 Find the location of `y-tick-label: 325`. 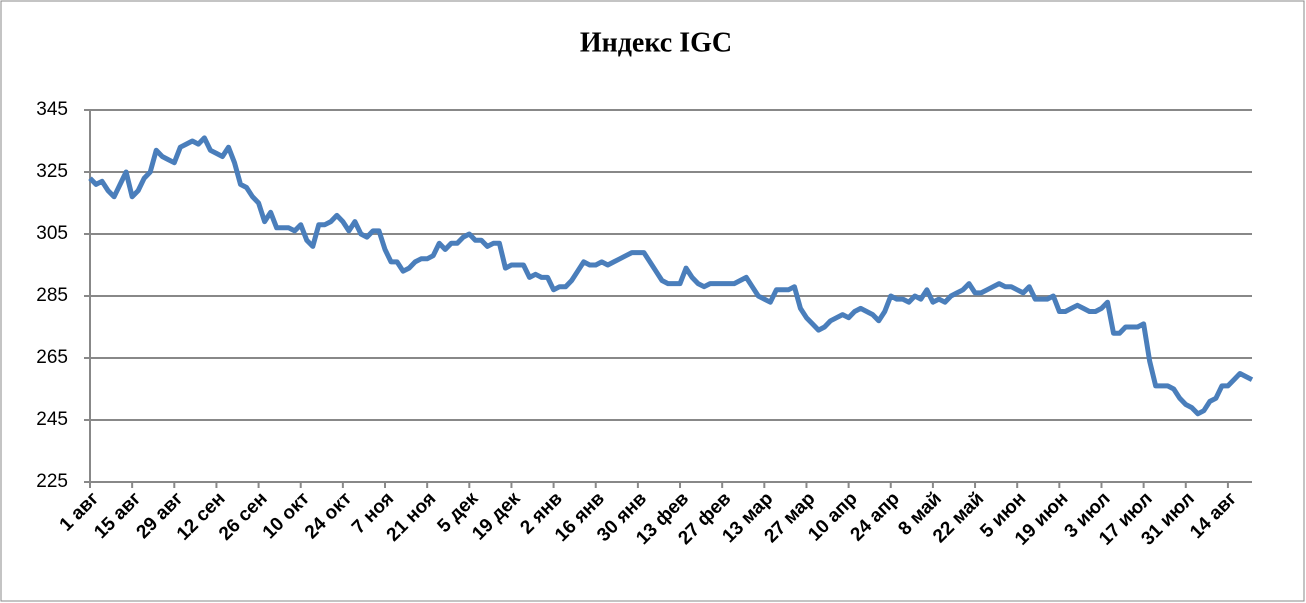

y-tick-label: 325 is located at coordinates (52, 171).